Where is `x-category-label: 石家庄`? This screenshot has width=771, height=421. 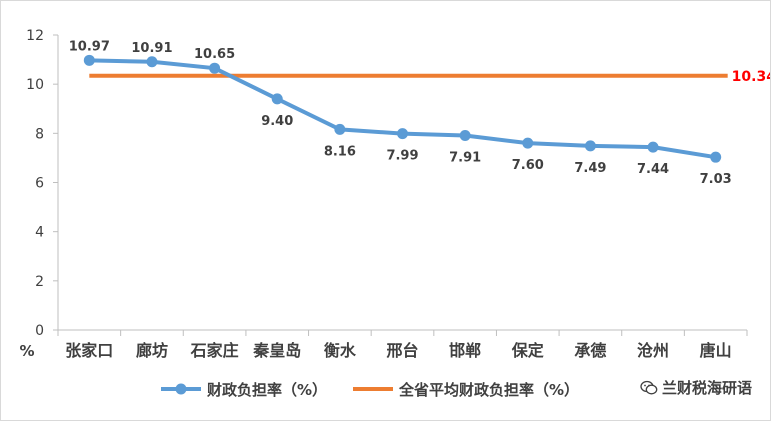
x-category-label: 石家庄 is located at coordinates (214, 350).